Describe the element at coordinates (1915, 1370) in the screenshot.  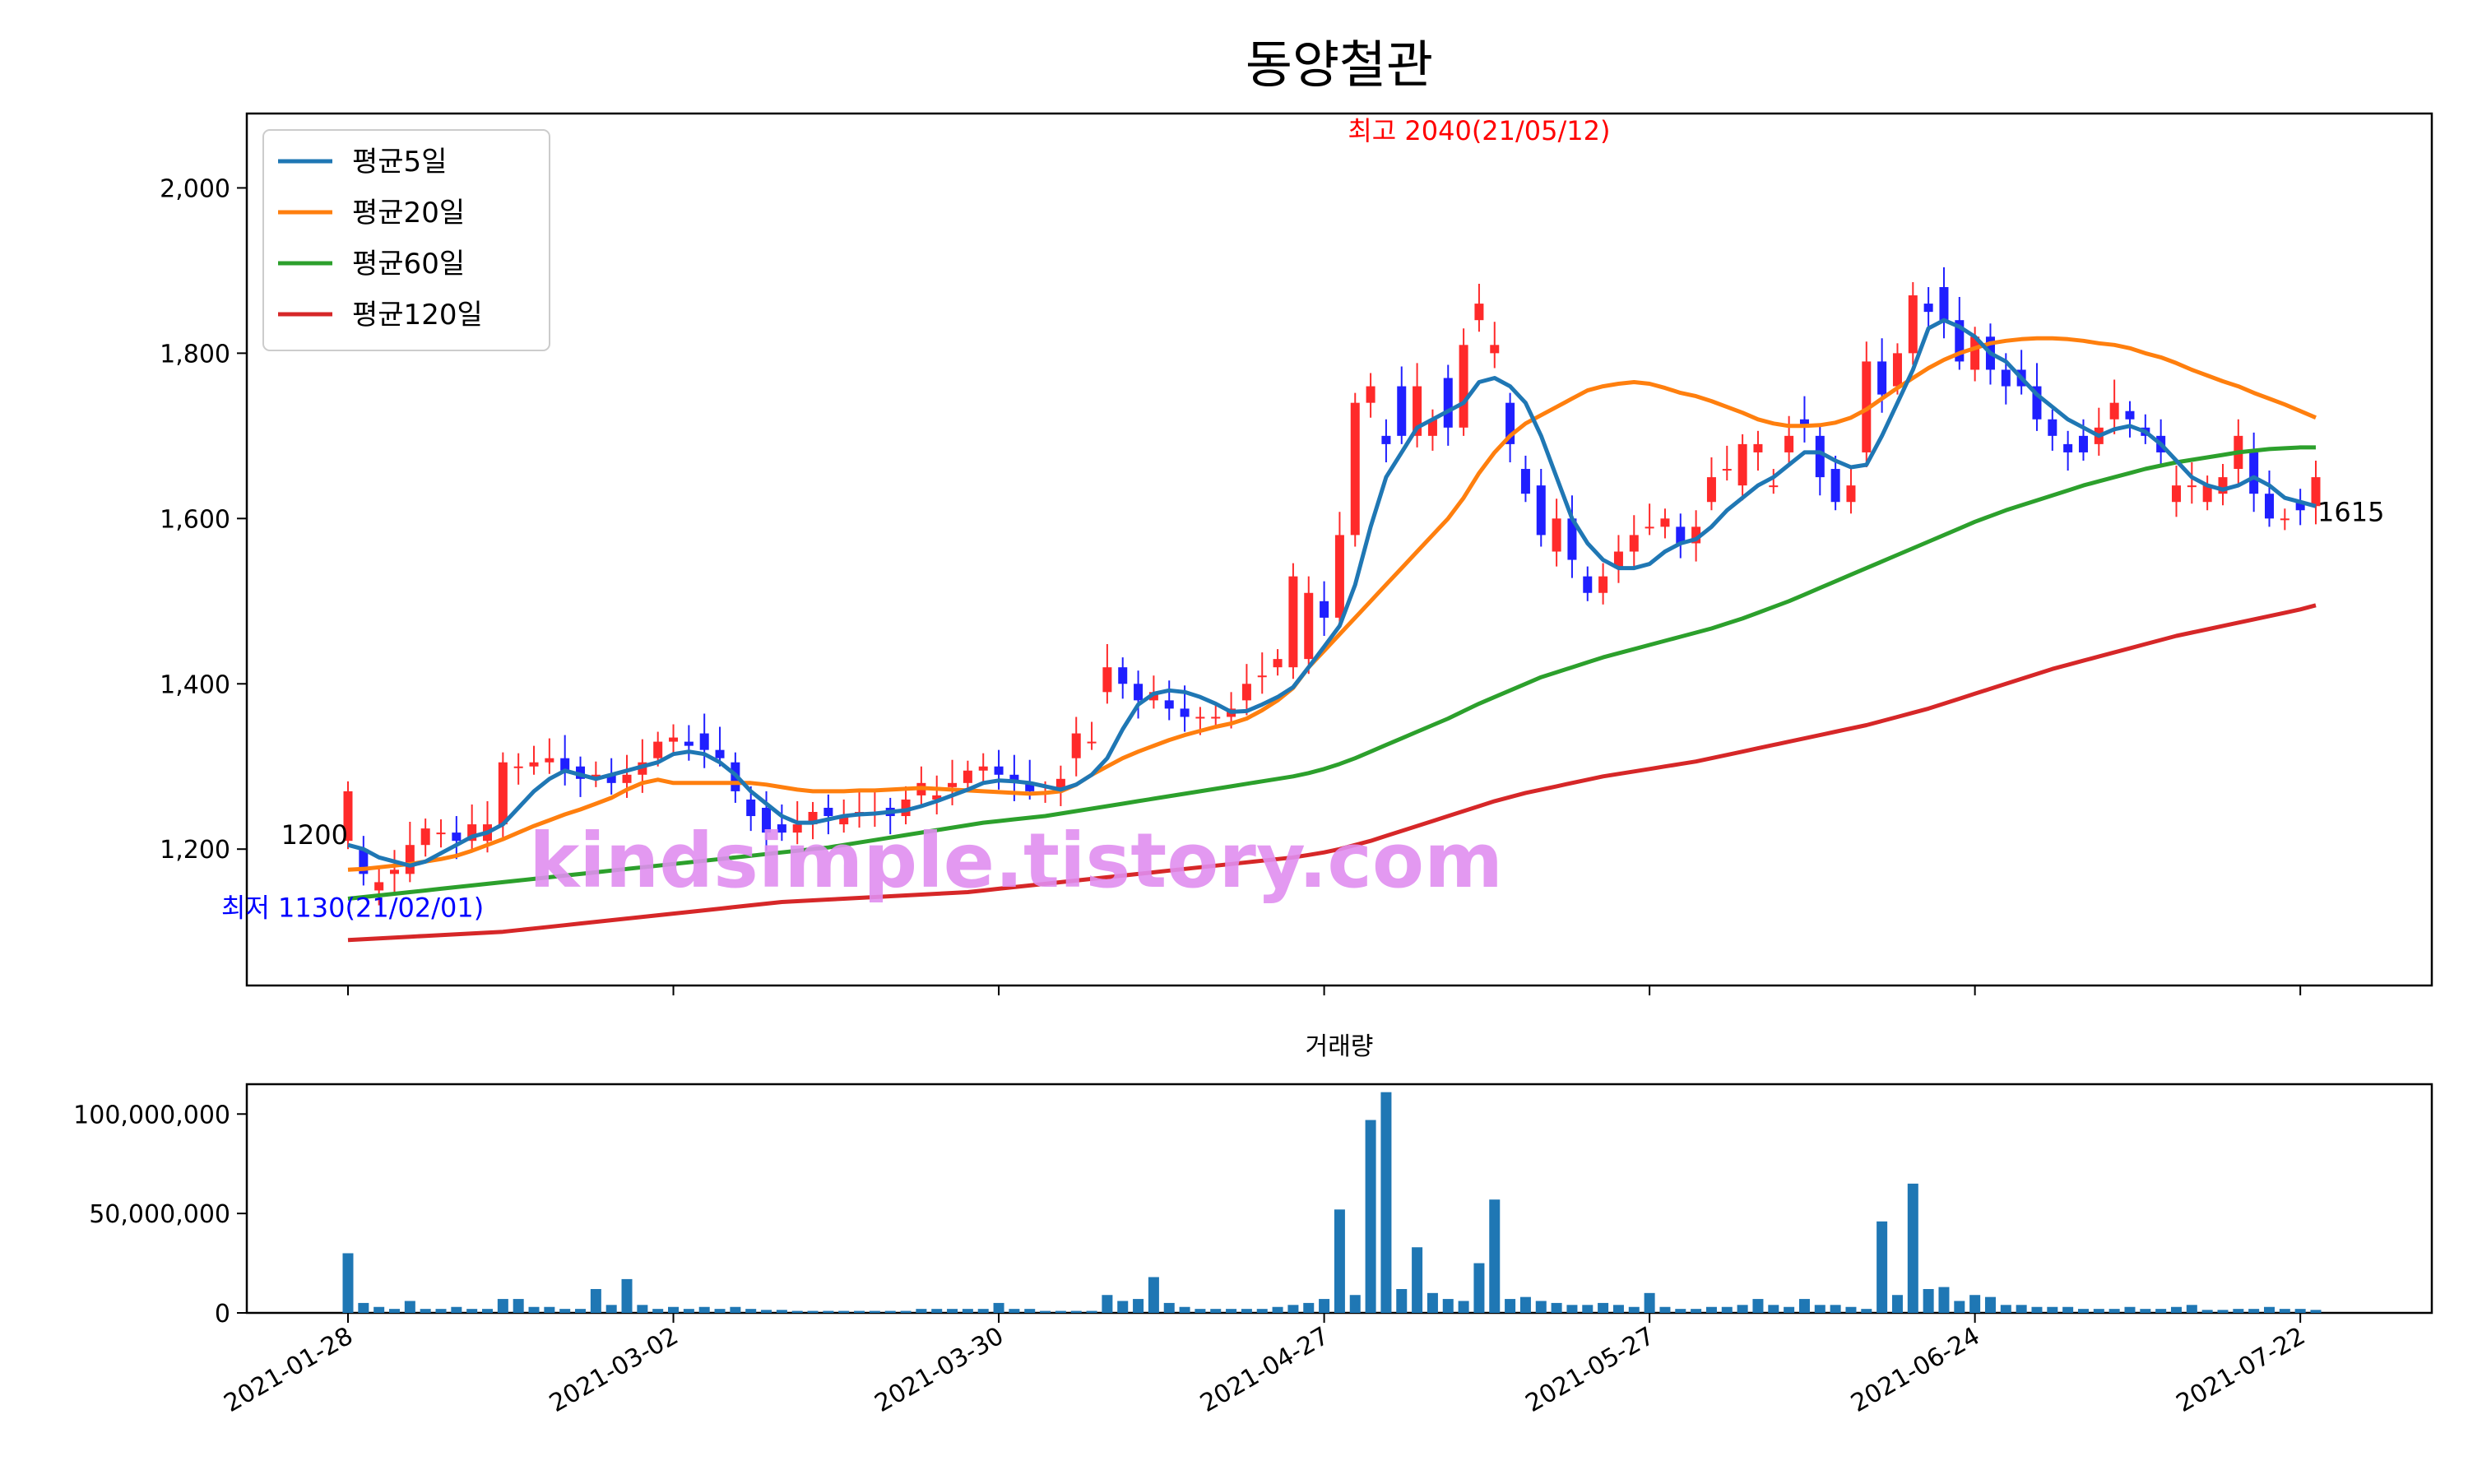
I see `x-tick-label: 2021-06-24` at that location.